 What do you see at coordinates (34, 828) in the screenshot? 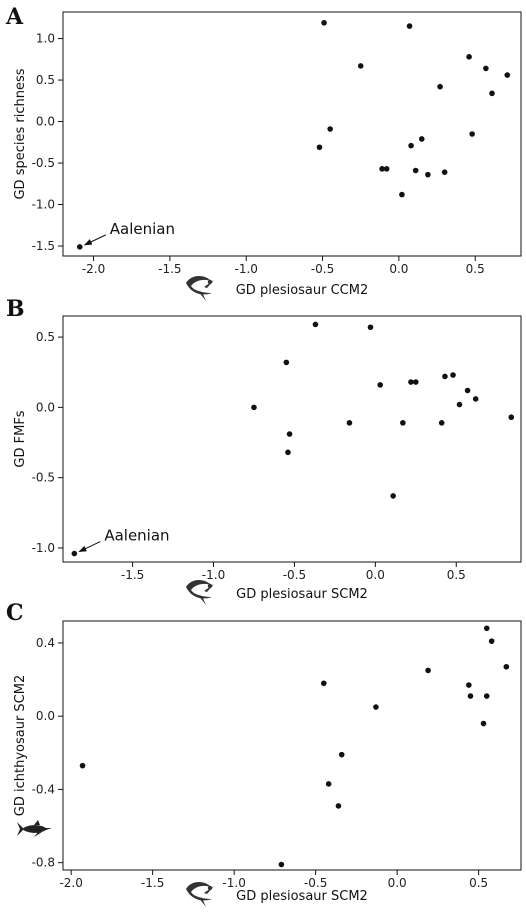
I see `ichthyosaur-icon` at bounding box center [34, 828].